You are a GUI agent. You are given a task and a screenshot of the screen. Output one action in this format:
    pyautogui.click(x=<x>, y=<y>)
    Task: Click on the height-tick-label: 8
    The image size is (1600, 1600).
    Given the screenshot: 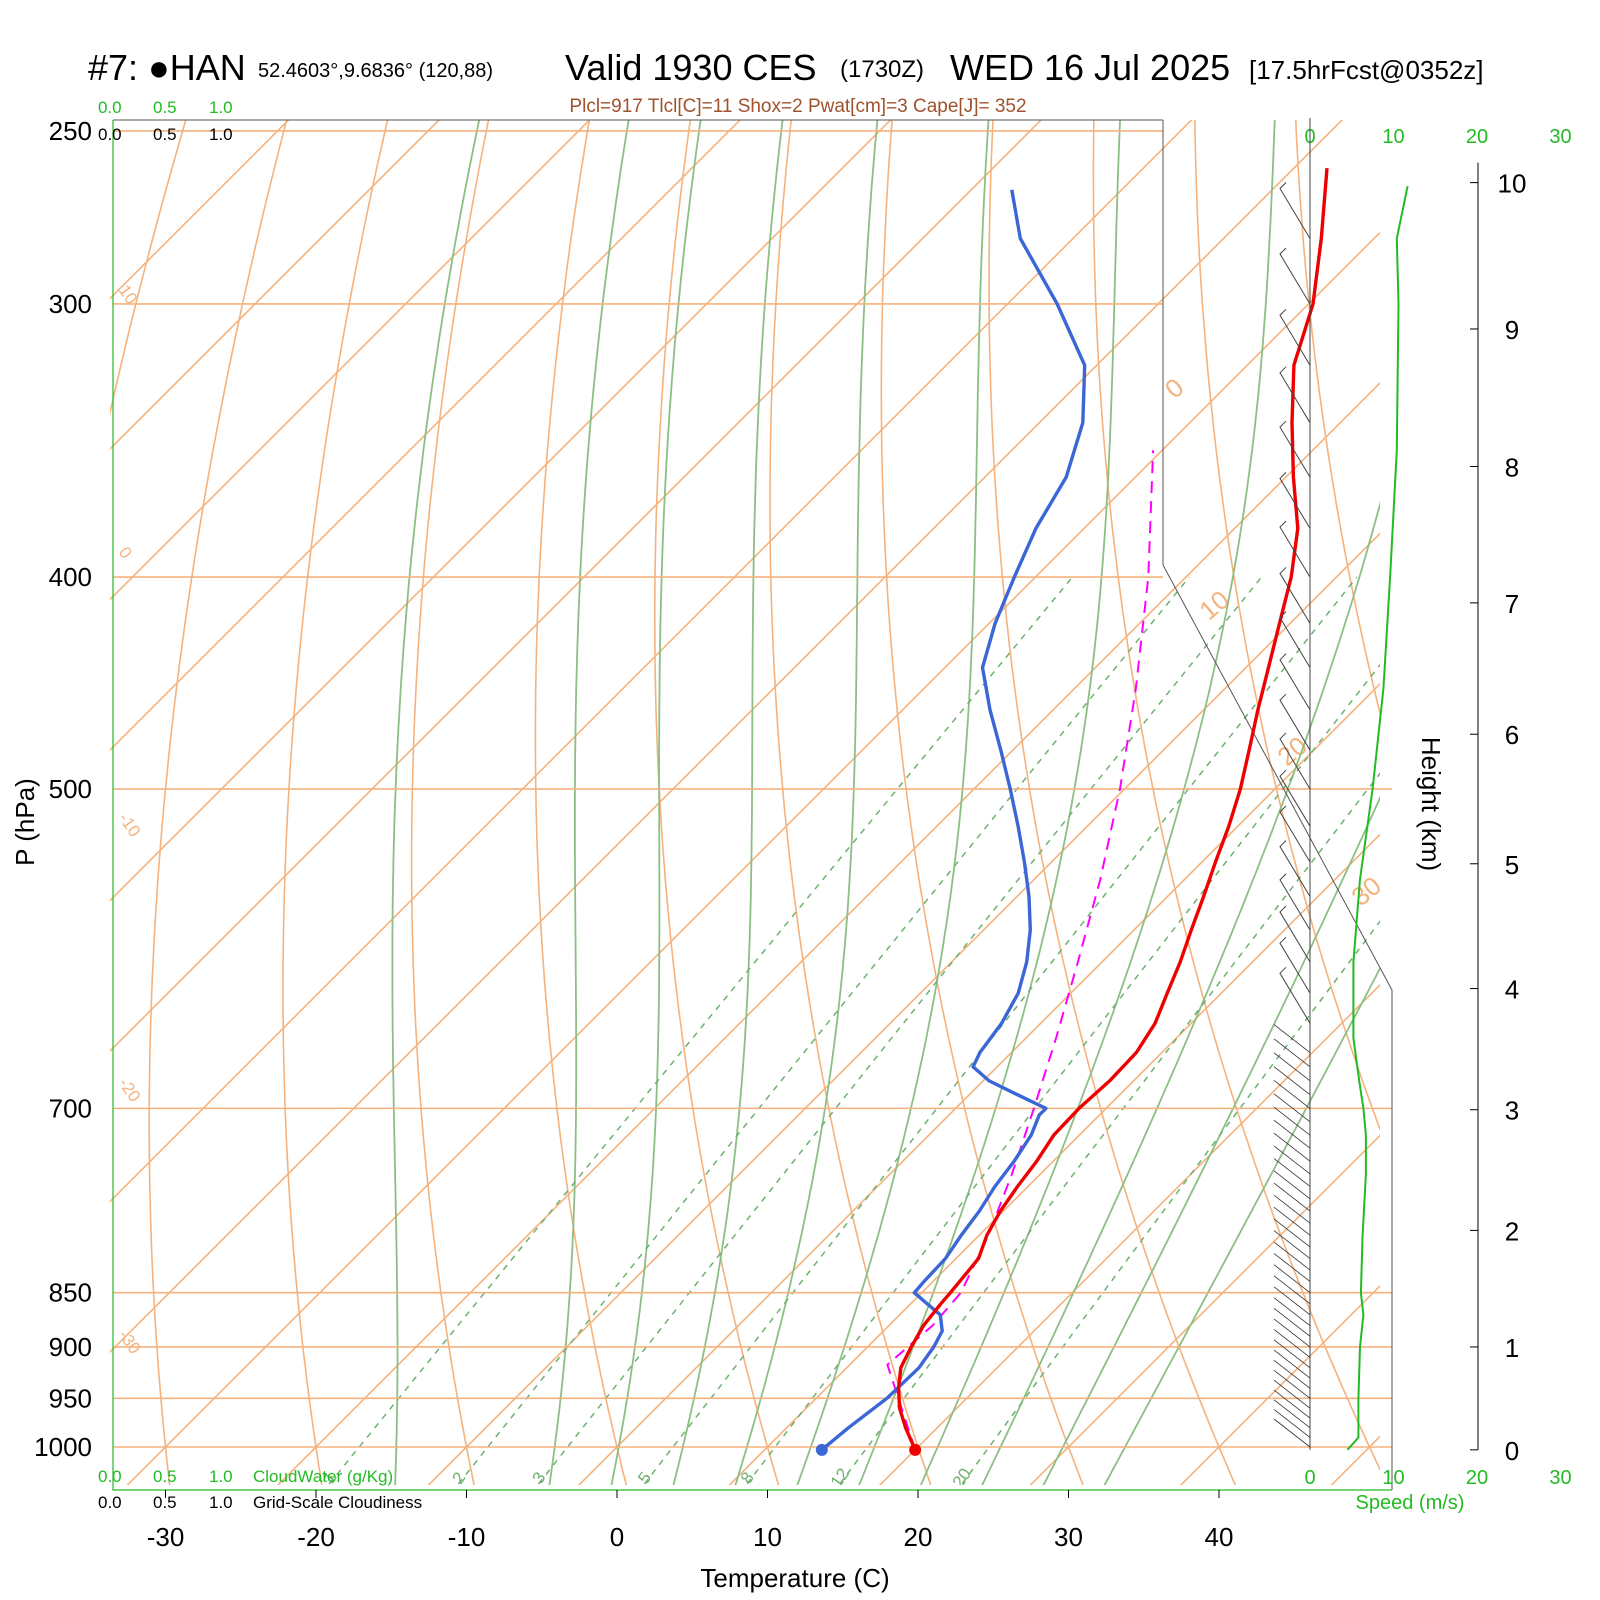 What is the action you would take?
    pyautogui.click(x=1512, y=467)
    